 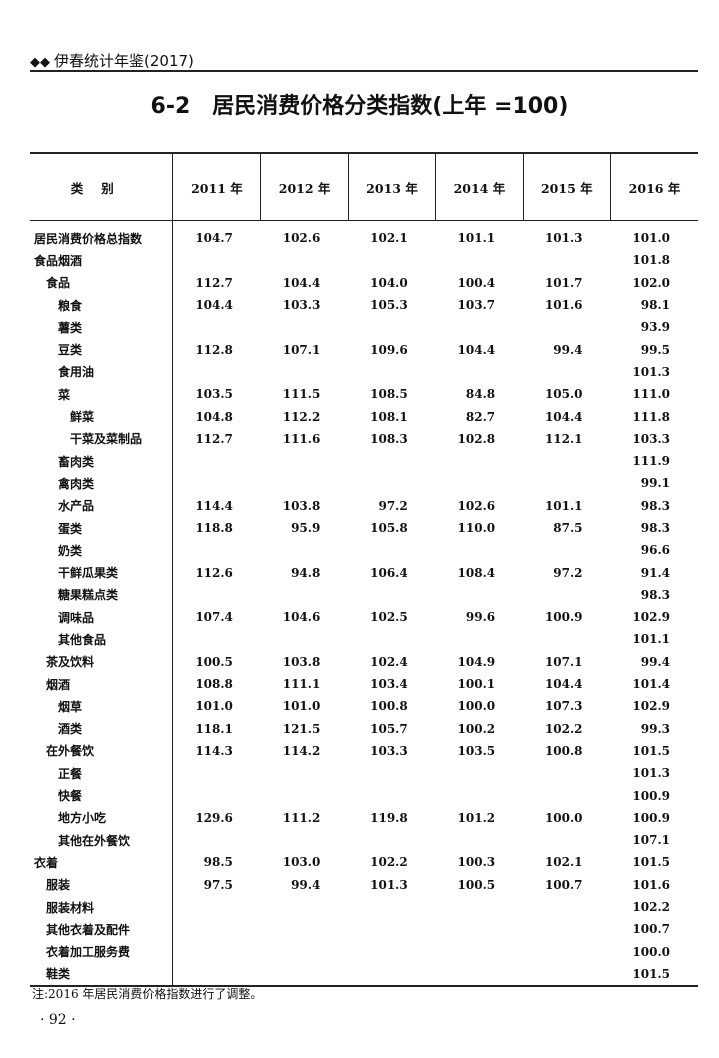 What do you see at coordinates (306, 528) in the screenshot?
I see `index-value: 95.9` at bounding box center [306, 528].